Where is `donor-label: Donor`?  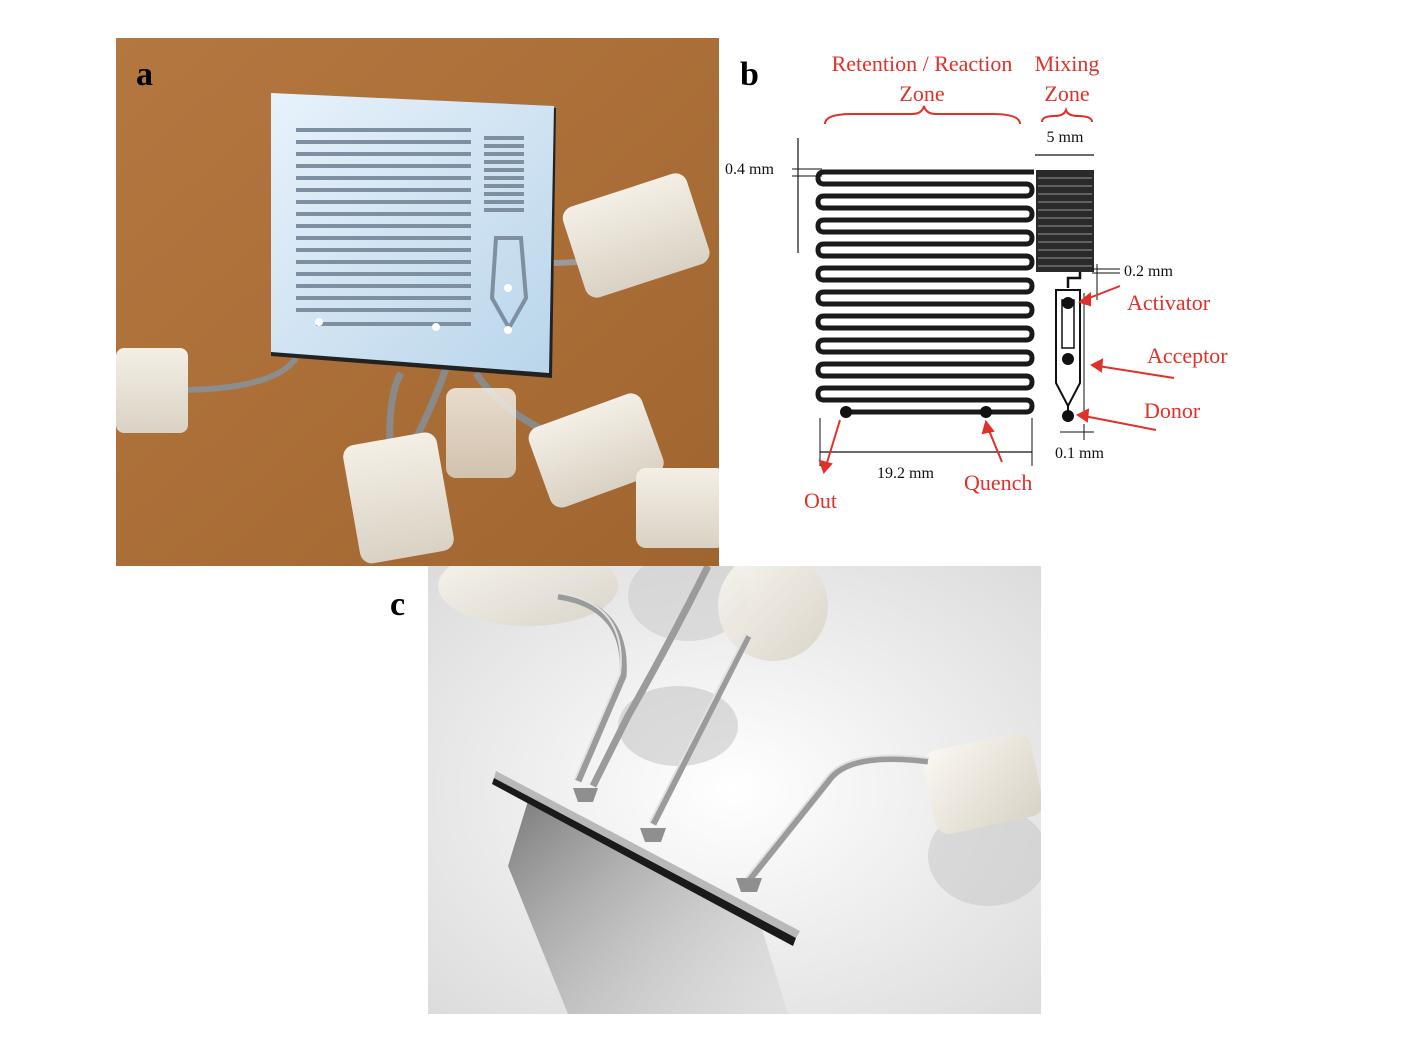
donor-label: Donor is located at coordinates (1172, 410).